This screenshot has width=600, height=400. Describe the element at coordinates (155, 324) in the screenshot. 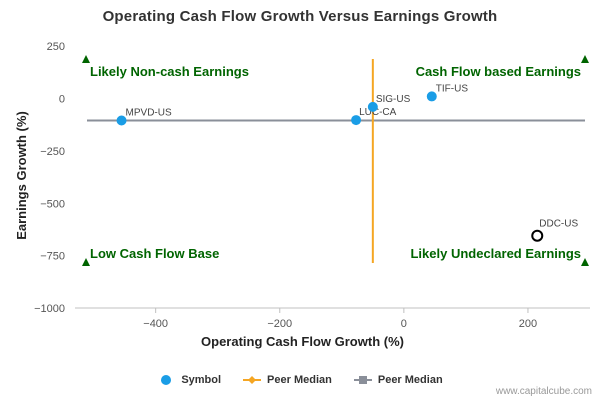

I see `x-tick-label: −400` at that location.